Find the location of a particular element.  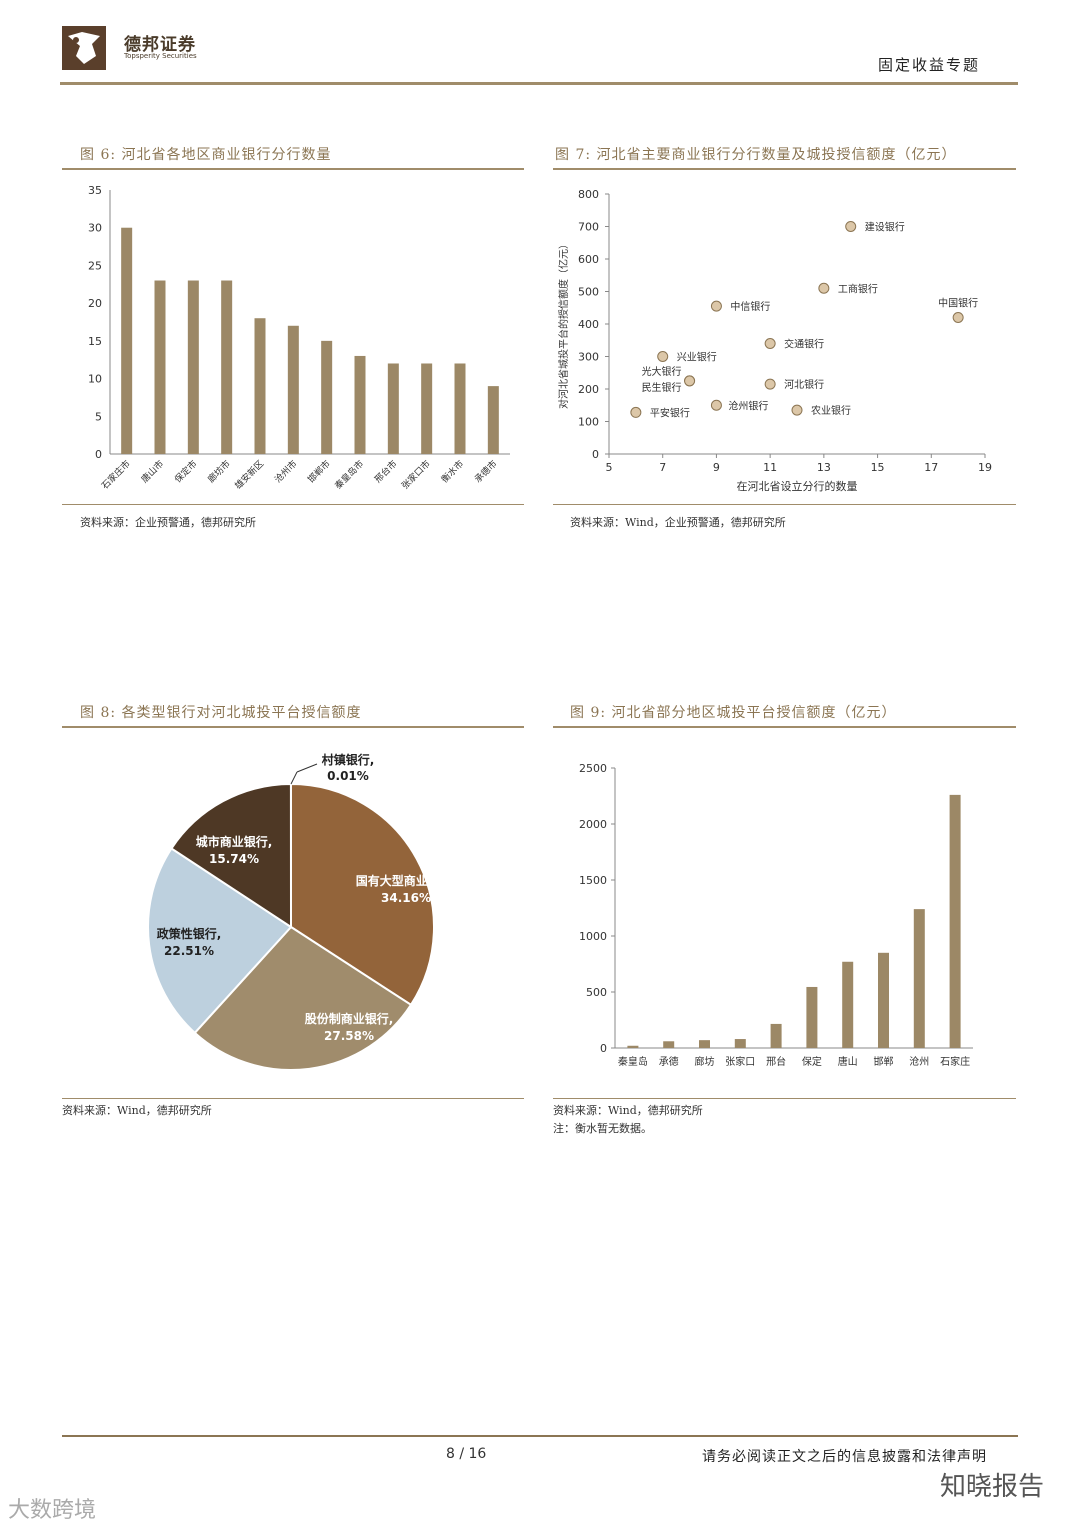

fig7-x-tick-label: 9 is located at coordinates (716, 467).